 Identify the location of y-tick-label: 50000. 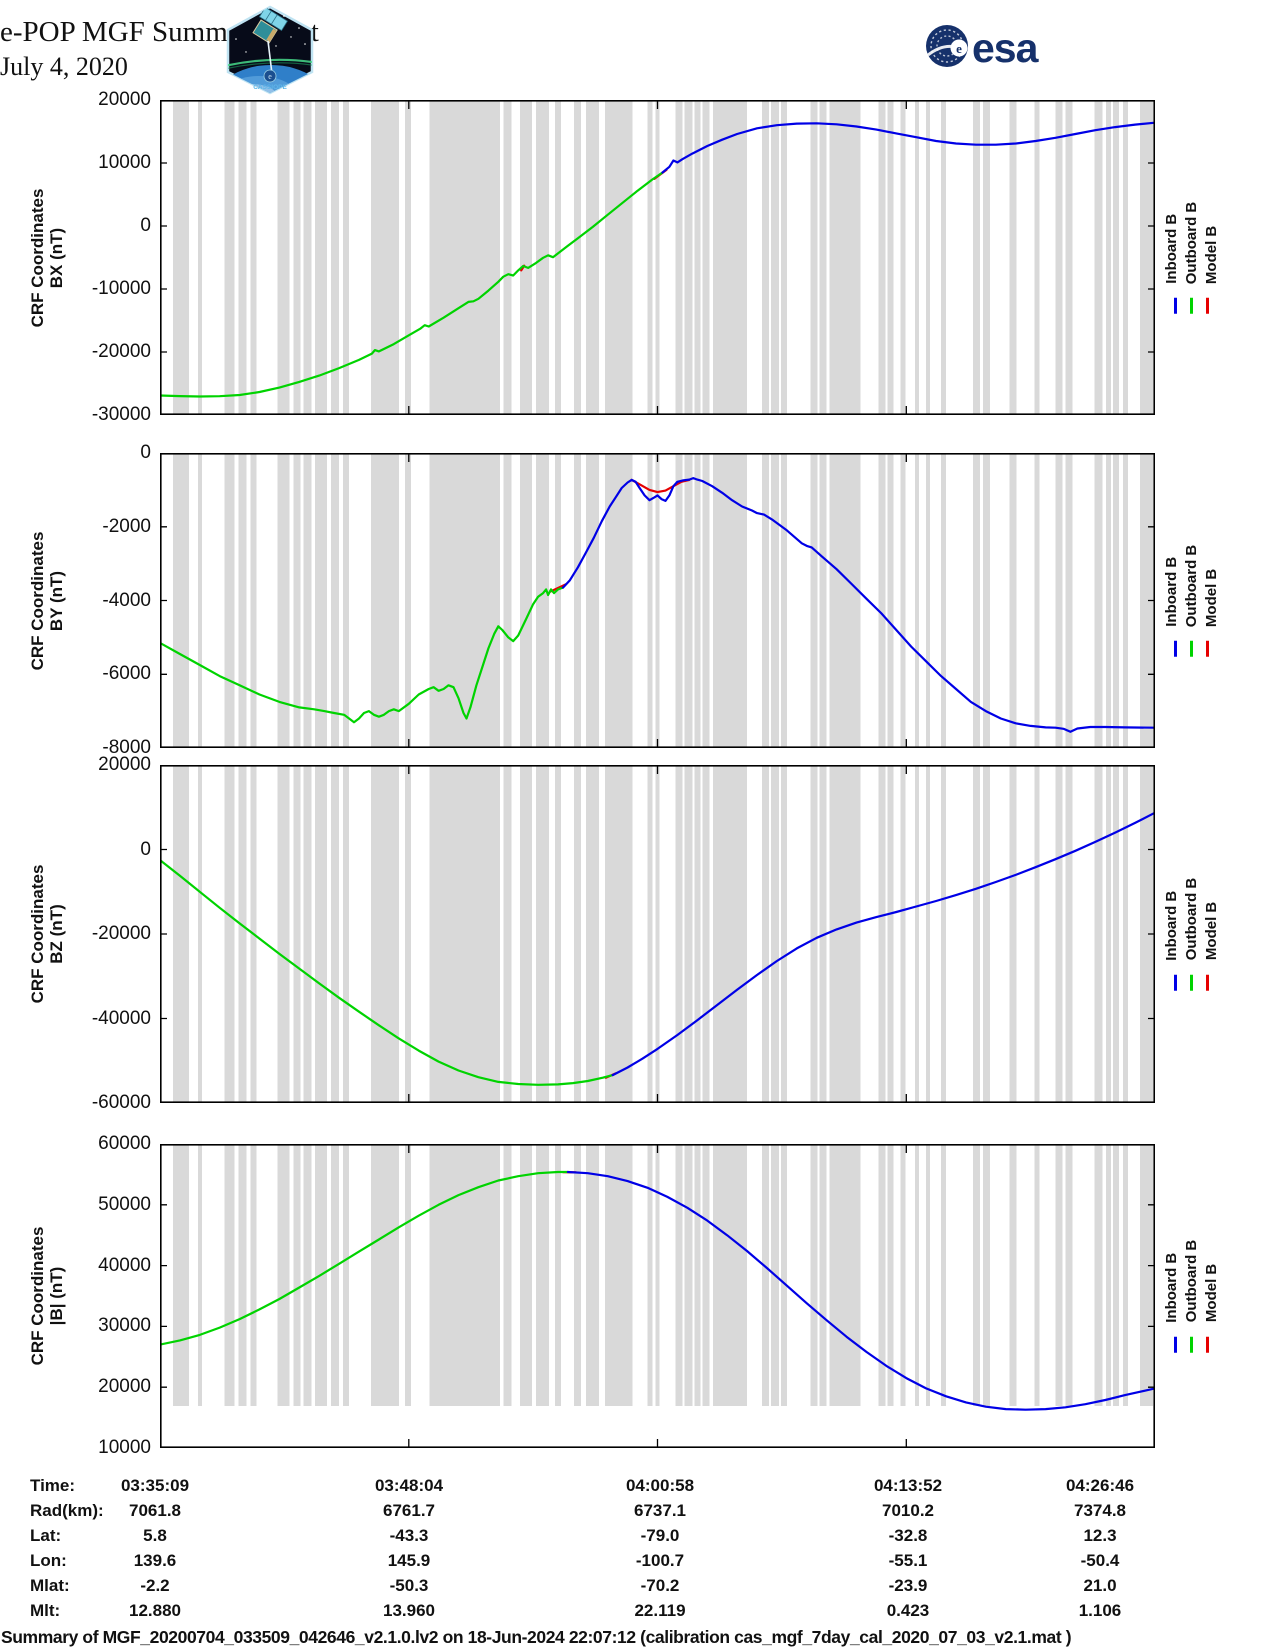
(124, 1204).